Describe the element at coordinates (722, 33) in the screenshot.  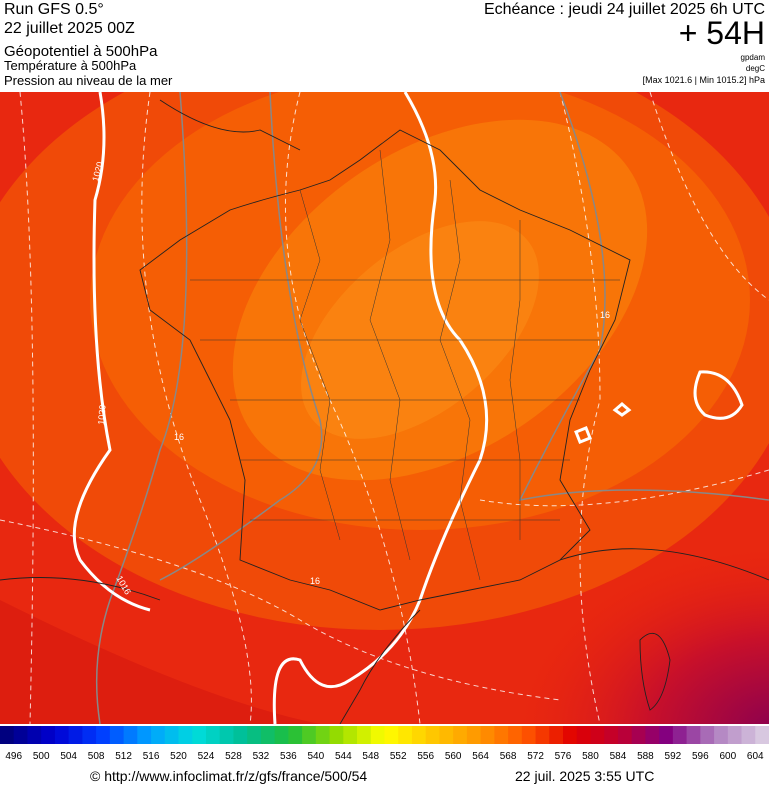
I see `lead-time: + 54H` at that location.